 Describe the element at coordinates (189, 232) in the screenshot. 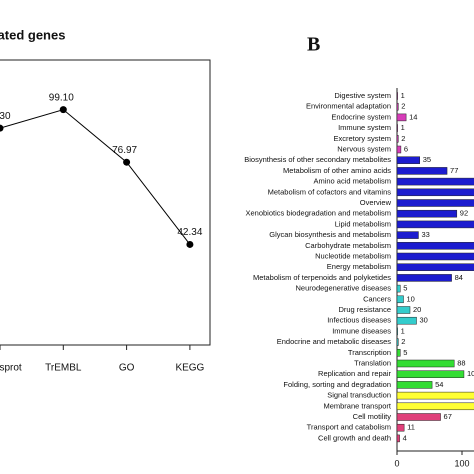

I see `value-label: 42.34` at that location.